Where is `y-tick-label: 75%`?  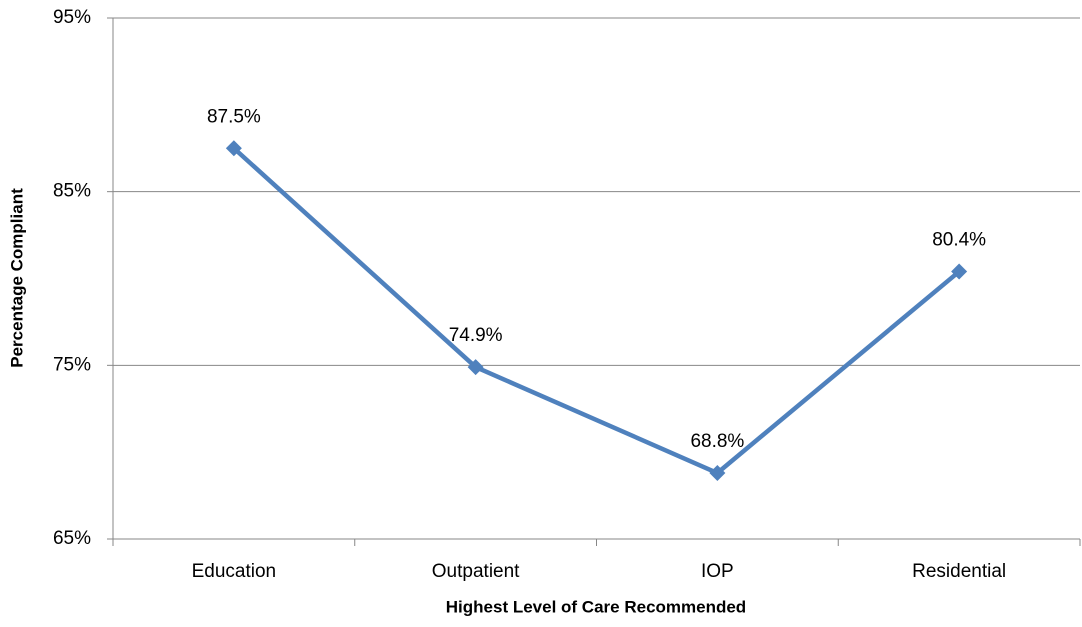
y-tick-label: 75% is located at coordinates (72, 364).